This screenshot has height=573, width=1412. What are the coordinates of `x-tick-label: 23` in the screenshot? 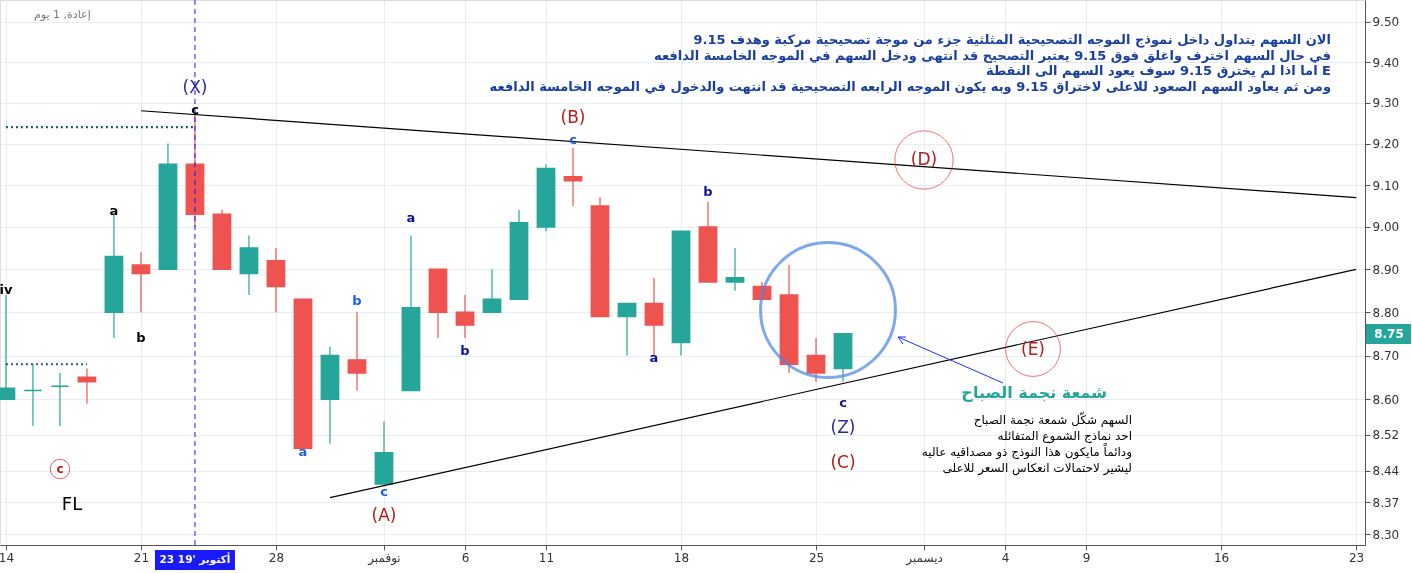 It's located at (1356, 557).